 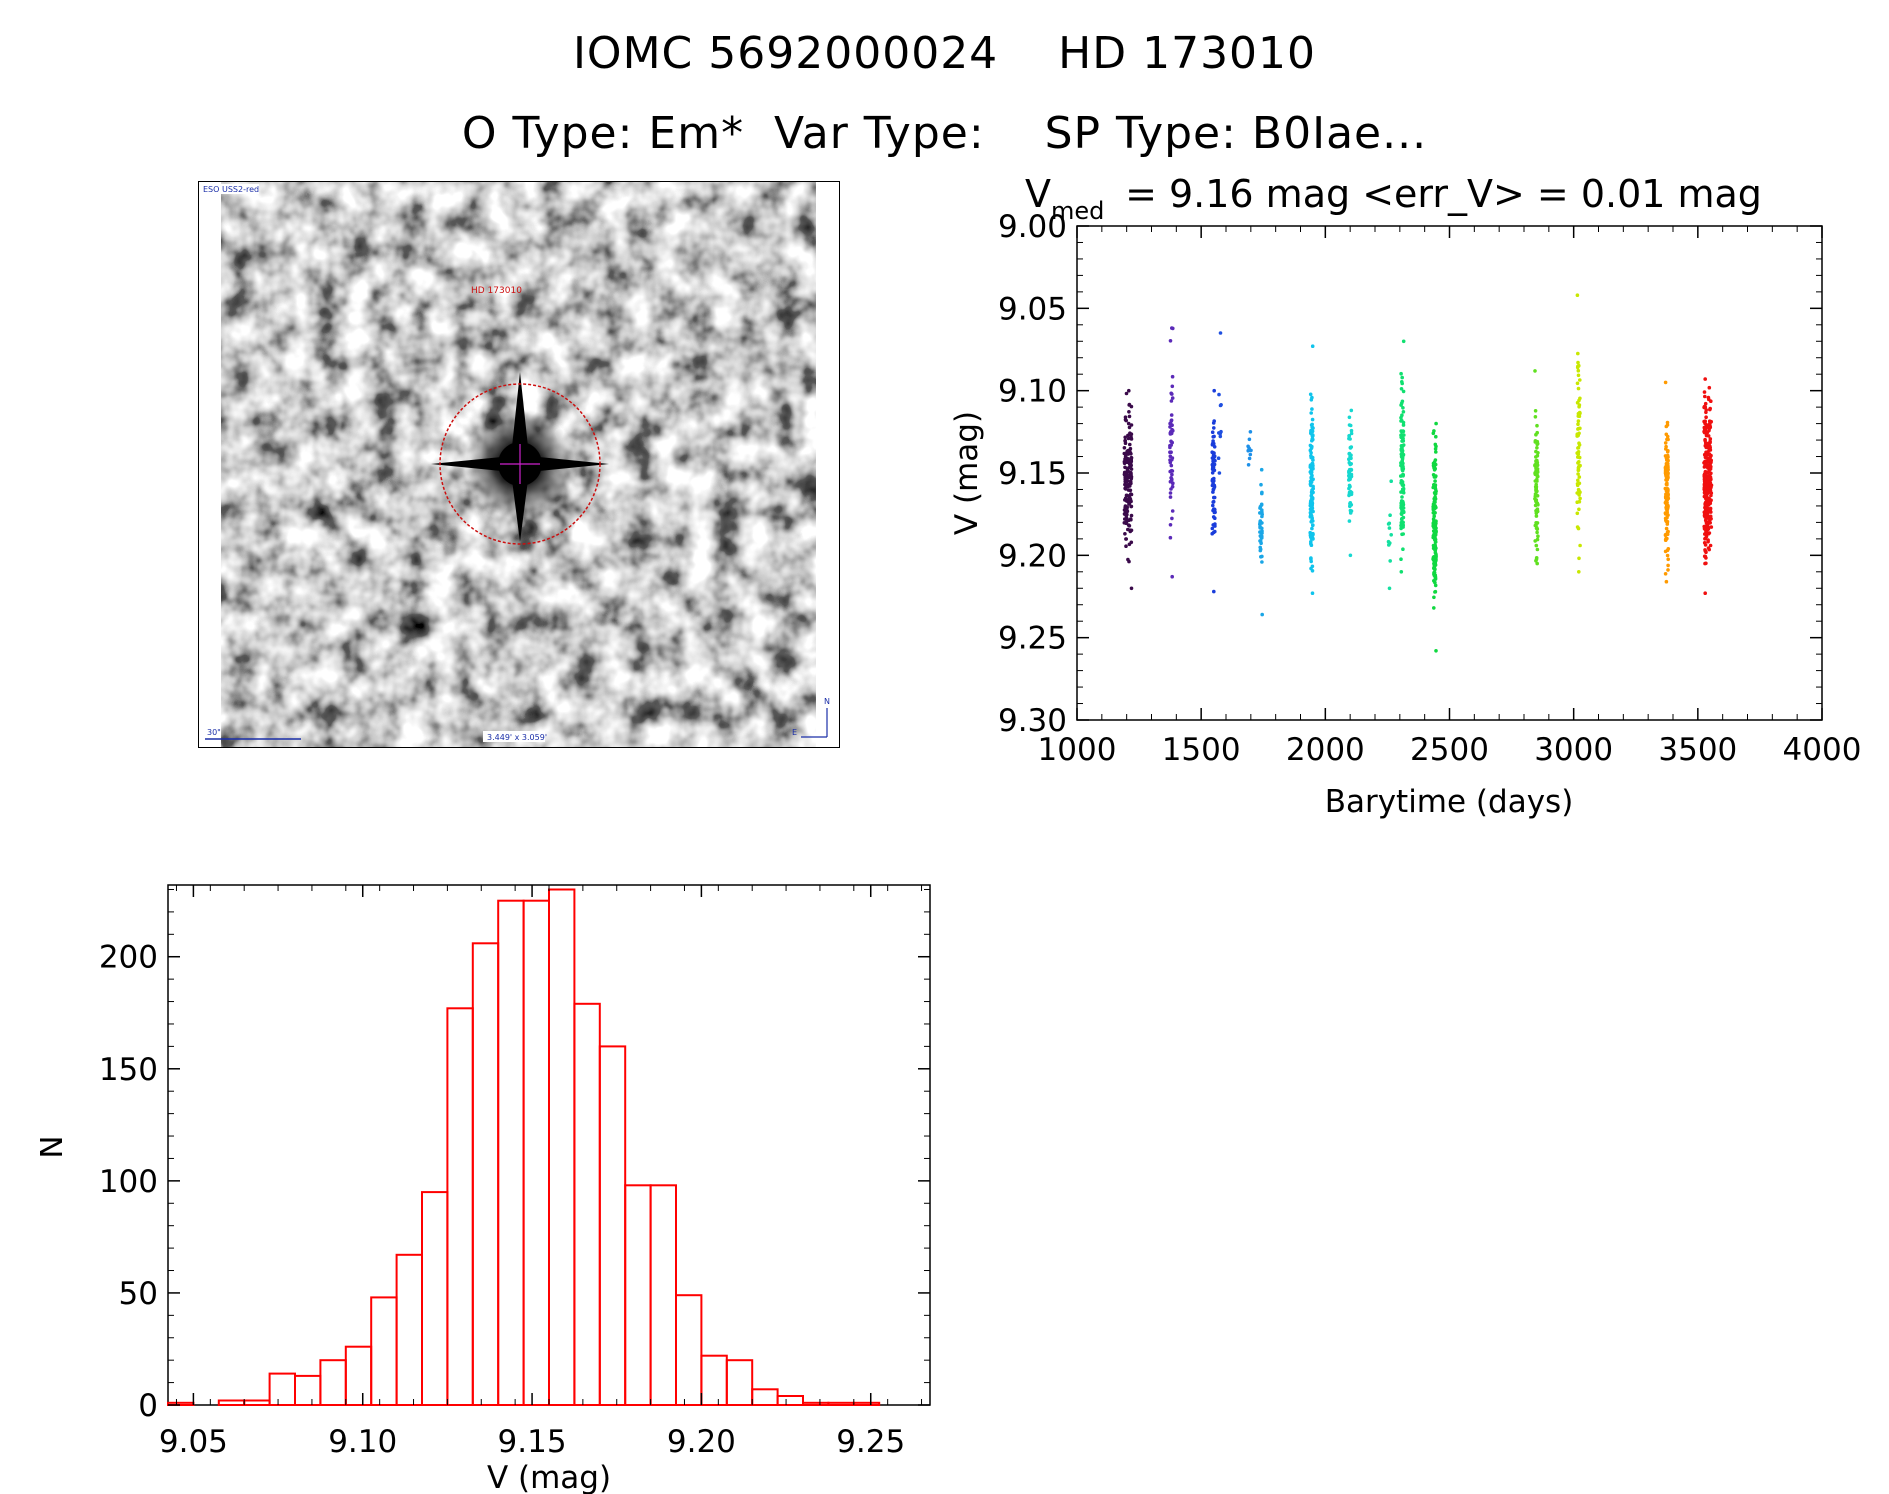 I want to click on light-curve-x-tick-label: 2500, so click(x=1449, y=750).